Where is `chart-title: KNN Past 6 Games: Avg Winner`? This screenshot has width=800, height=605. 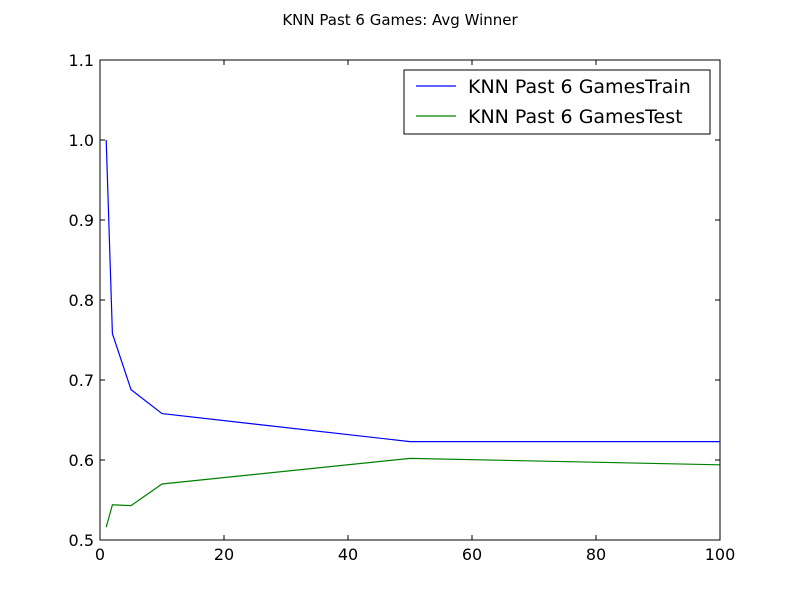 chart-title: KNN Past 6 Games: Avg Winner is located at coordinates (400, 20).